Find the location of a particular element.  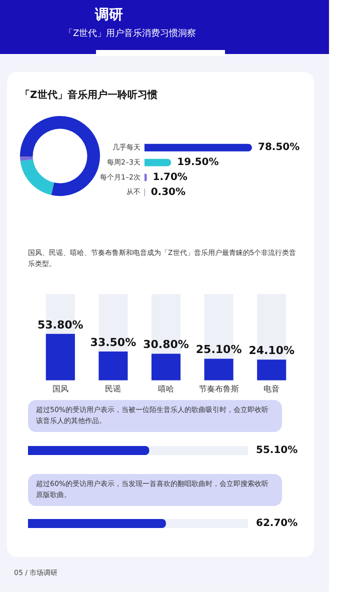

data-label: 55.10% is located at coordinates (277, 450).